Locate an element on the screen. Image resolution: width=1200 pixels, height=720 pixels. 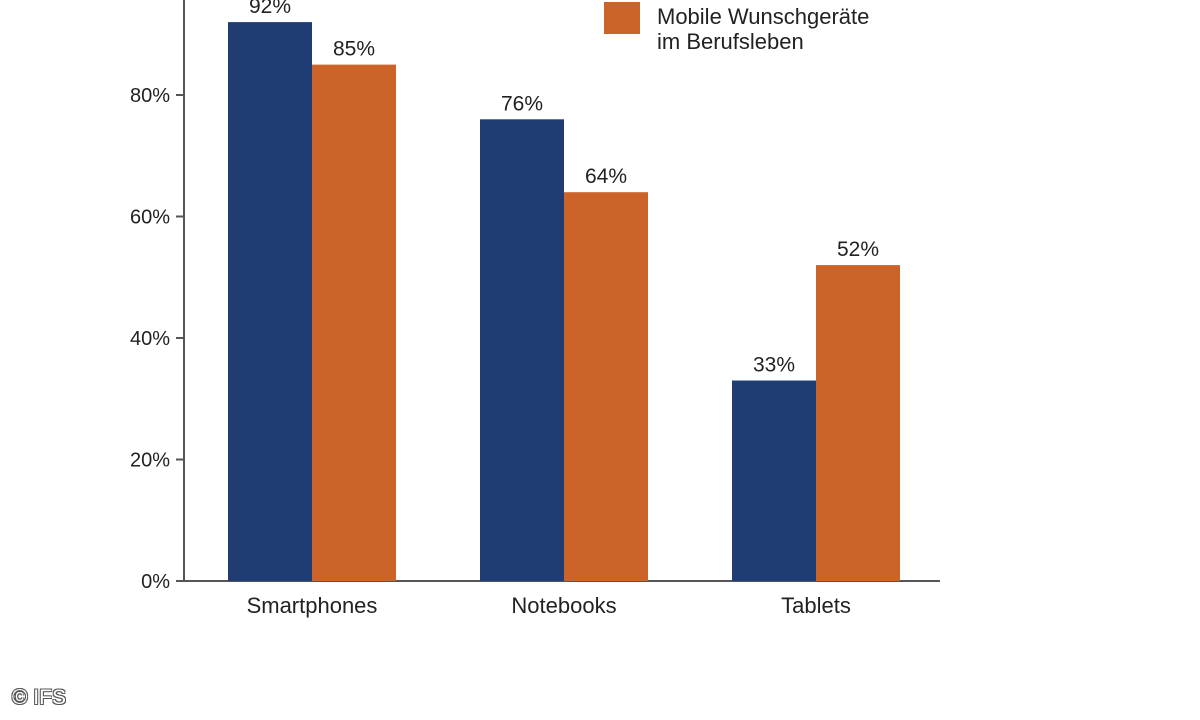
y-tick-label: 40% is located at coordinates (150, 339).